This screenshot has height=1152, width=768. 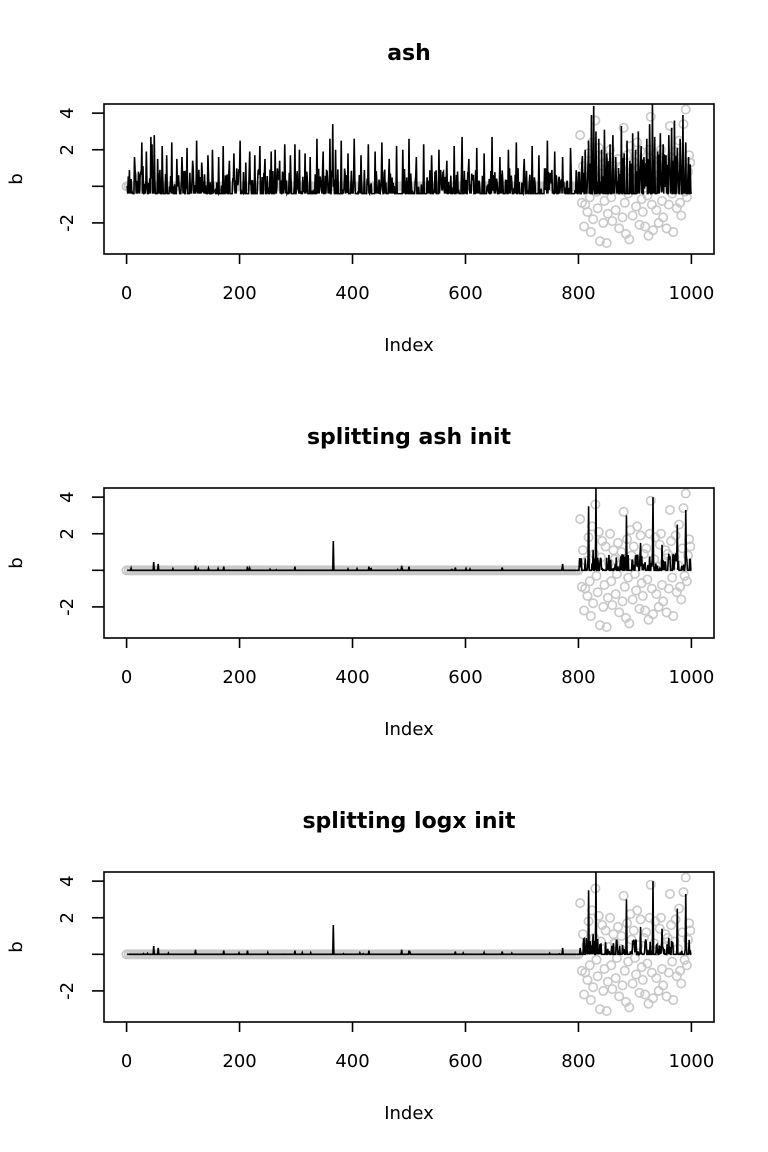 I want to click on y-tick-label: 2, so click(x=67, y=917).